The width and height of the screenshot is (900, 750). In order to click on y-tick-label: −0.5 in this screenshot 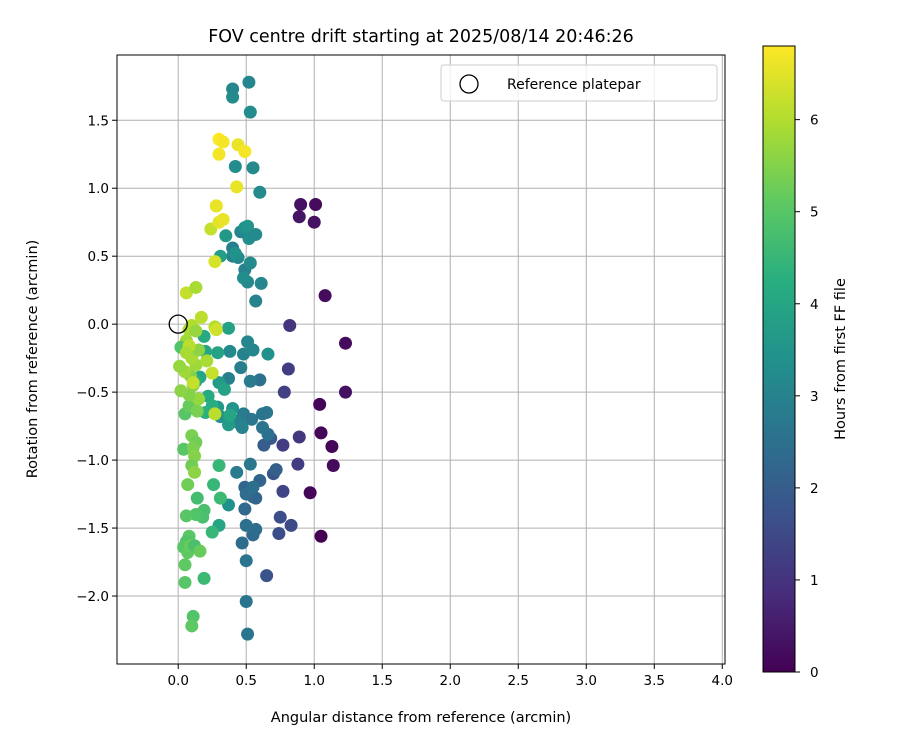, I will do `click(92, 393)`.